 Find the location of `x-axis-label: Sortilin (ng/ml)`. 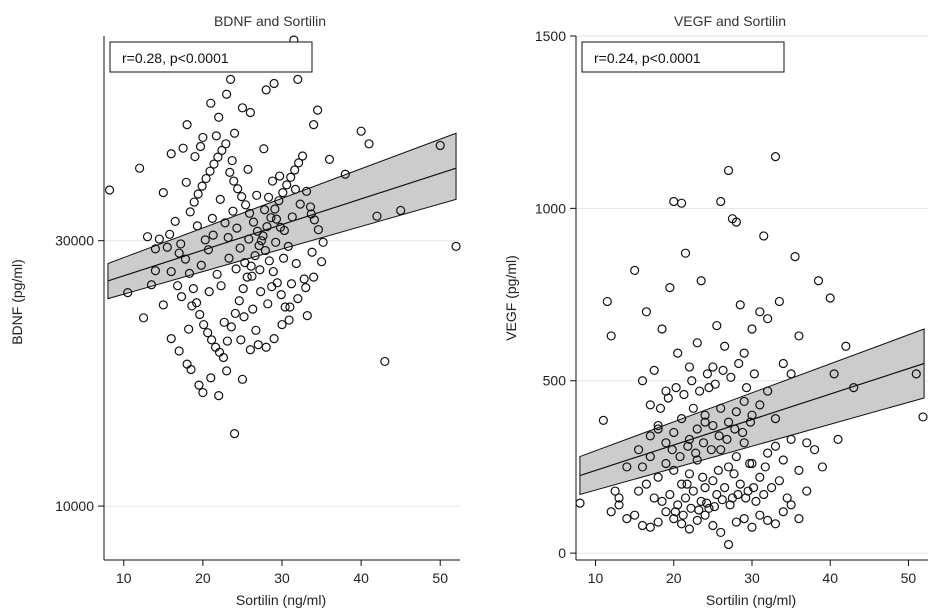

x-axis-label: Sortilin (ng/ml) is located at coordinates (281, 600).